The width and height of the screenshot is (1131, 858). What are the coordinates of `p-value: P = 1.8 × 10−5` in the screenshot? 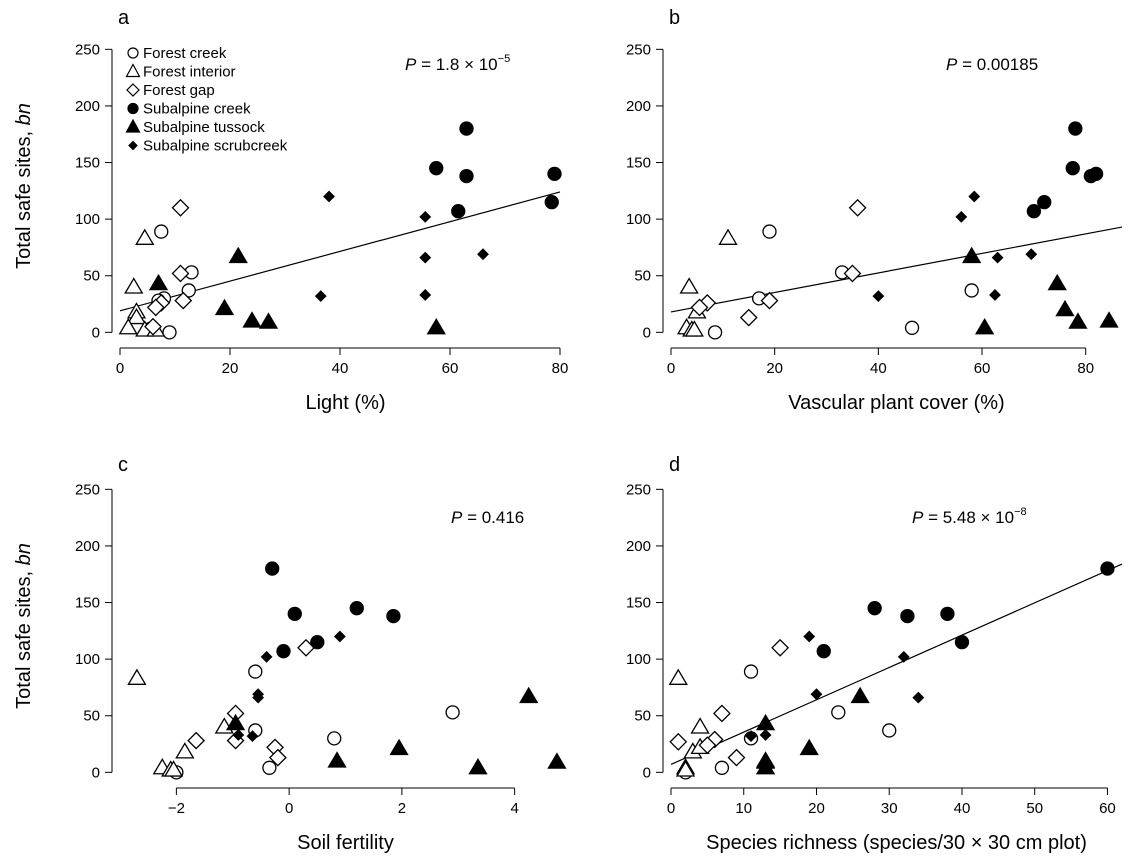 It's located at (457, 63).